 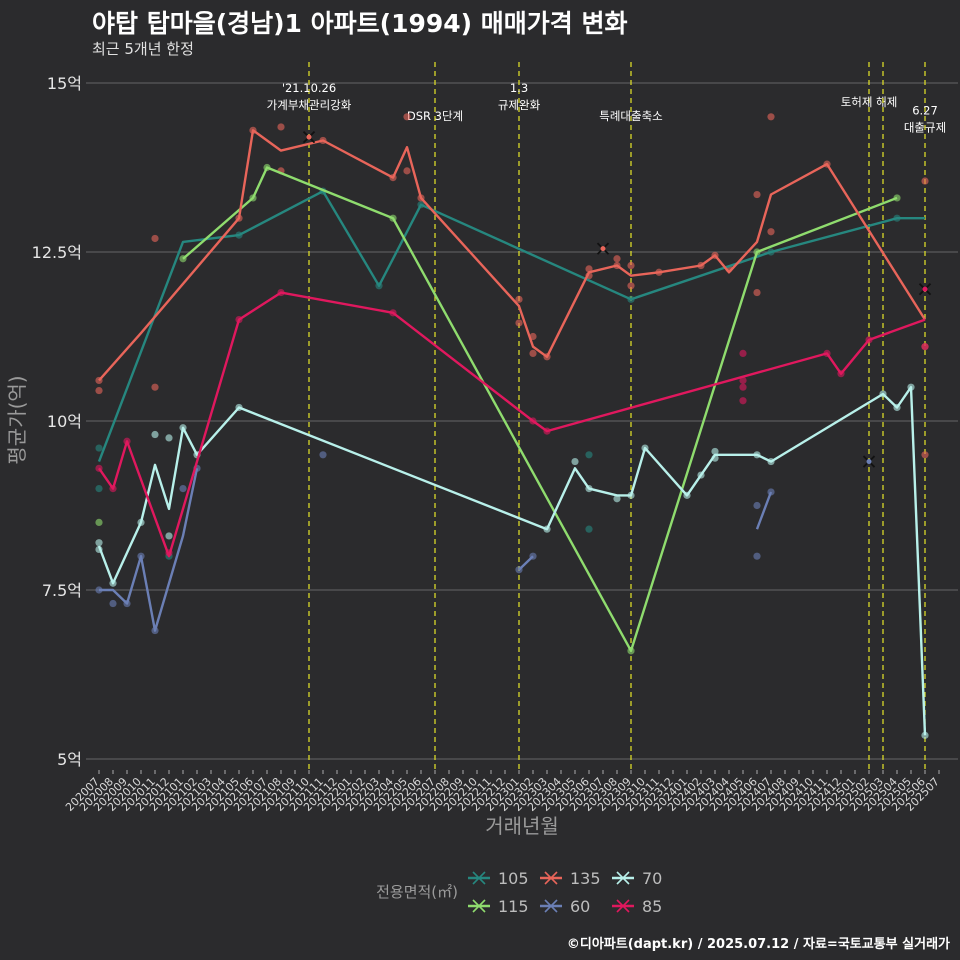 I want to click on legend-label: 135, so click(x=585, y=878).